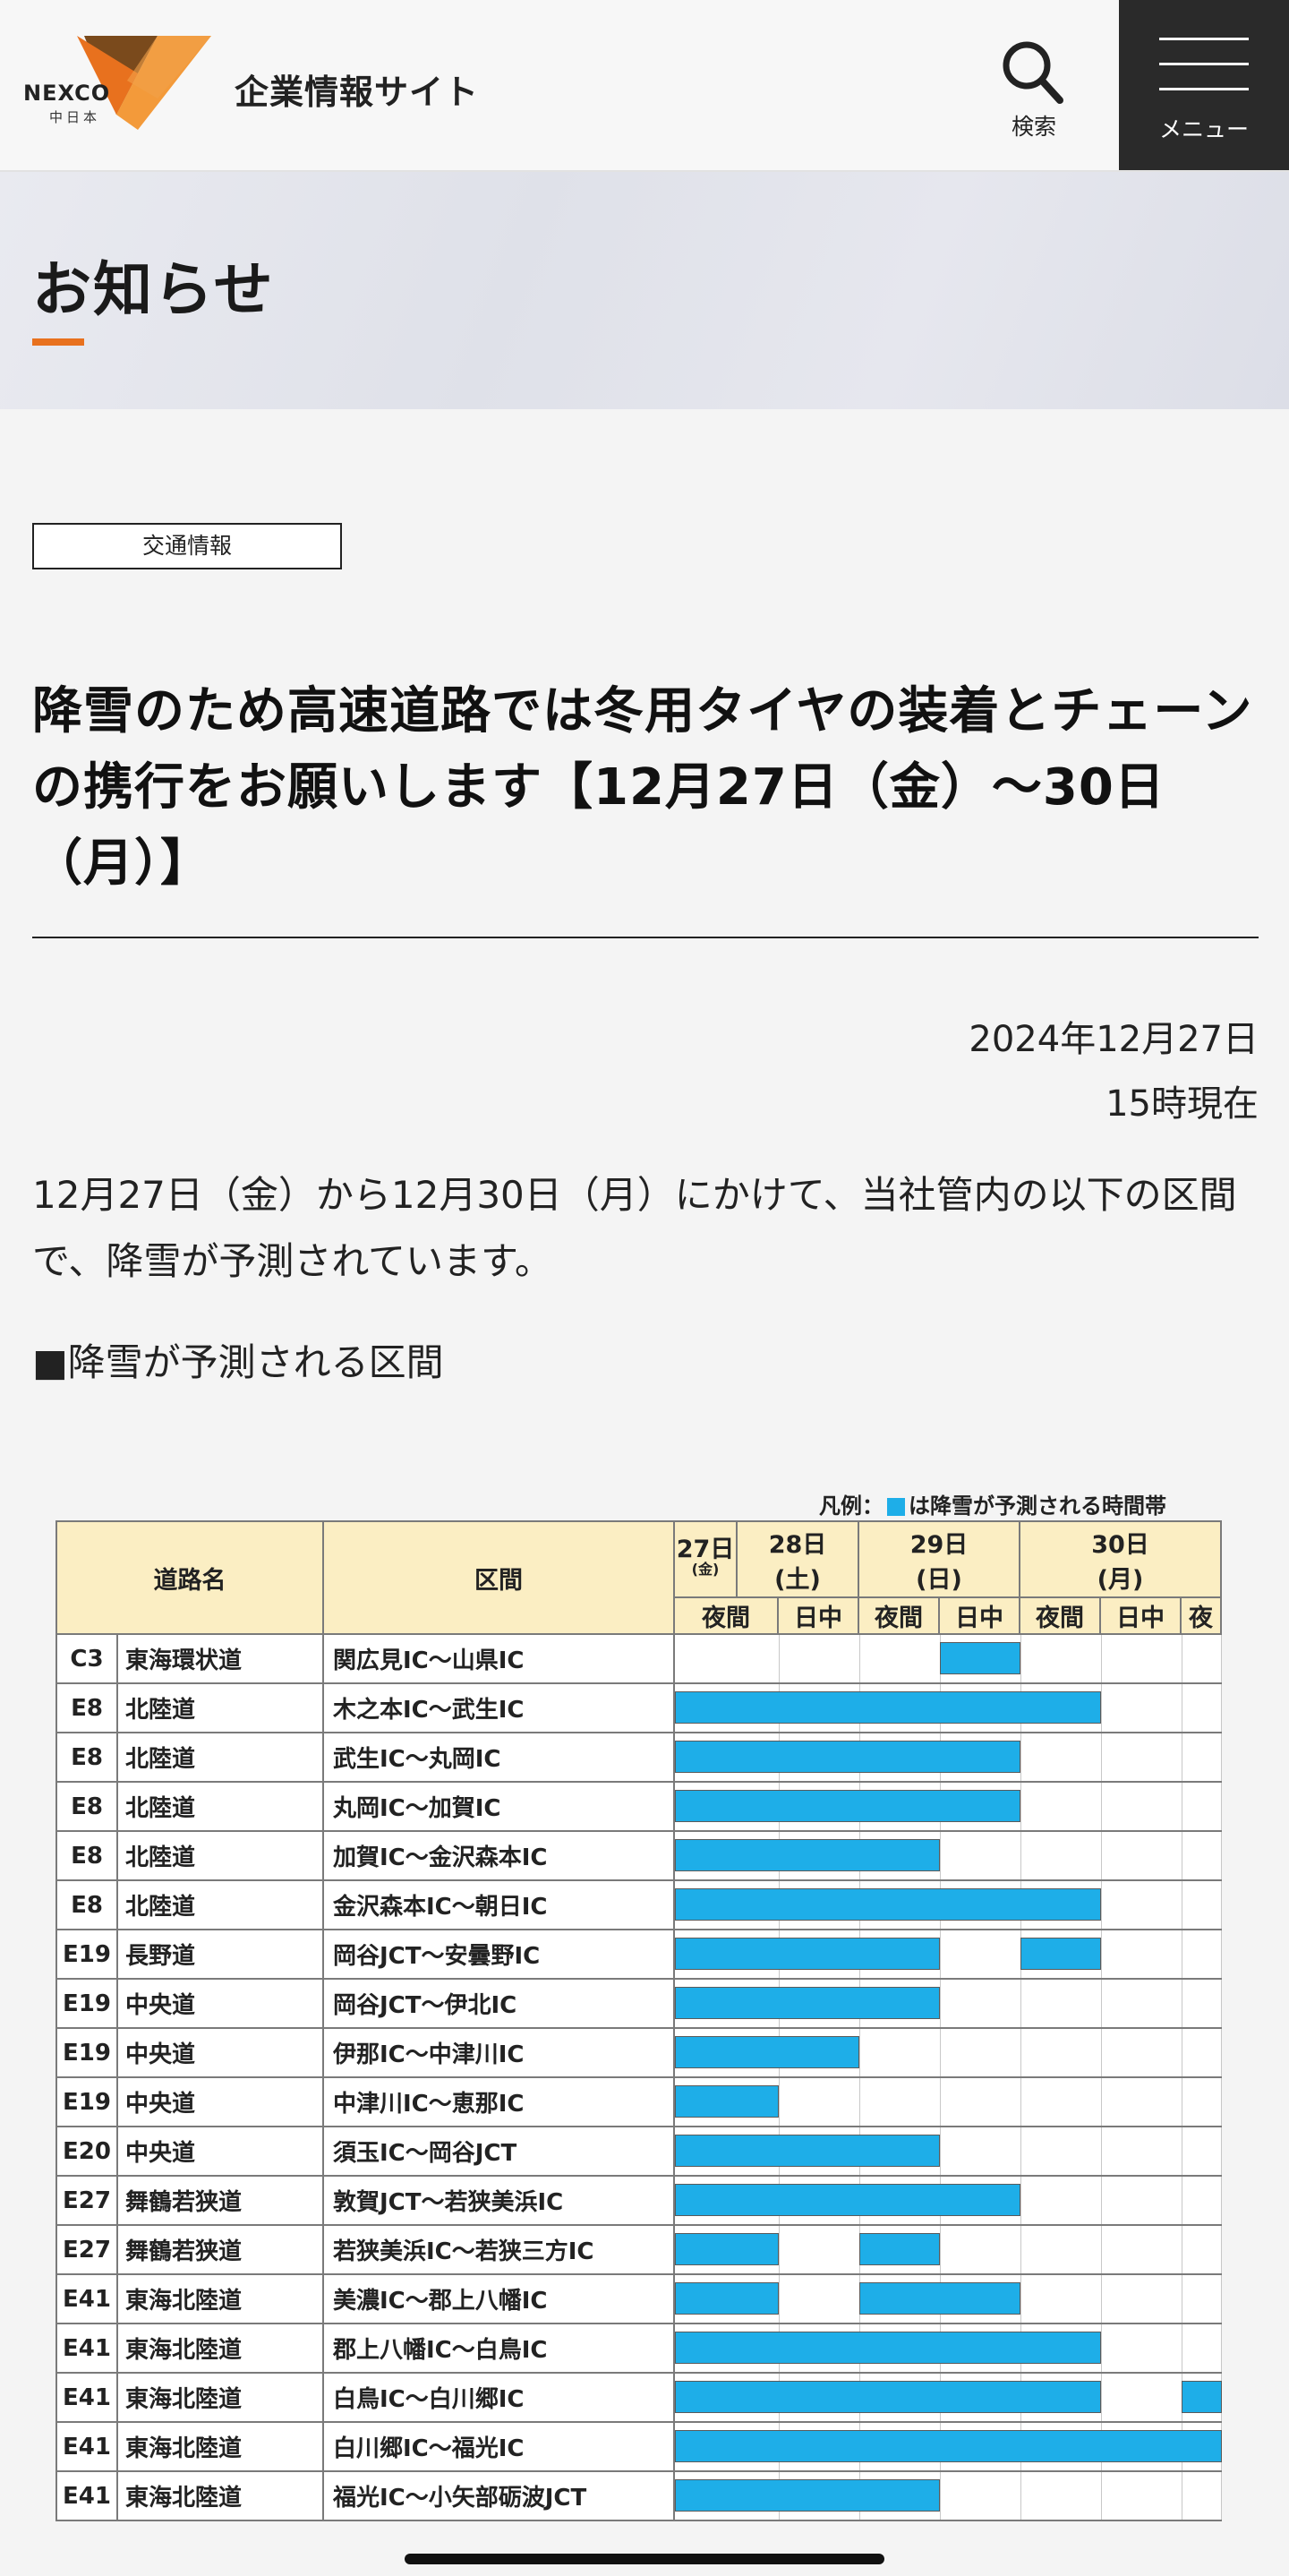 This screenshot has width=1289, height=2576. Describe the element at coordinates (639, 2348) in the screenshot. I see `table-row: E41 東海北陸道 郡上八幡IC～白鳥IC` at that location.